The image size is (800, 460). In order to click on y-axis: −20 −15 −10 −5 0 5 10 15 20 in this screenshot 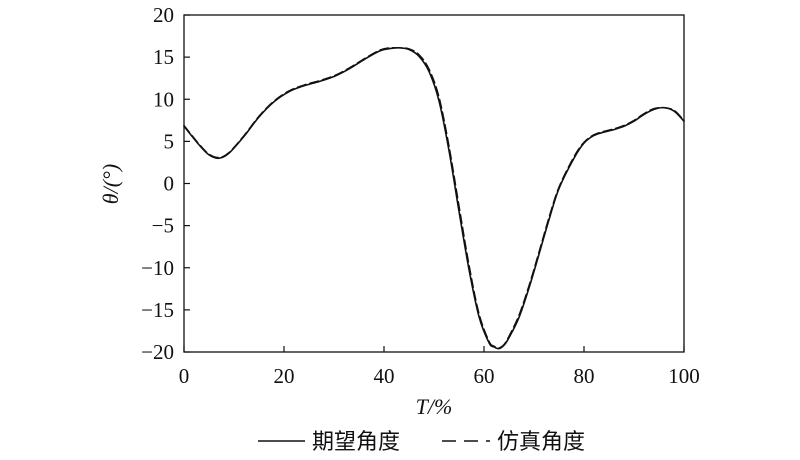, I will do `click(165, 183)`.